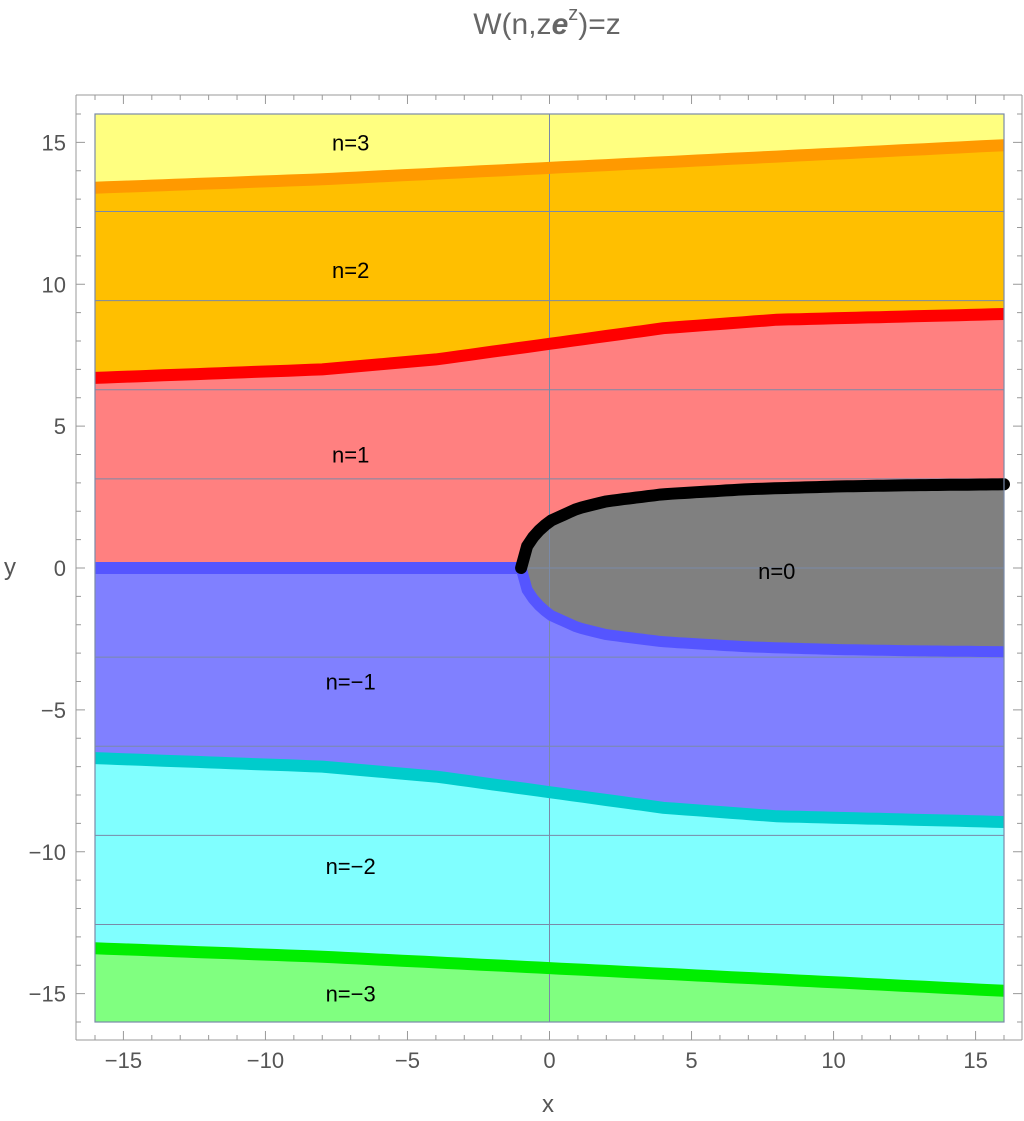 This screenshot has height=1121, width=1024. Describe the element at coordinates (265, 1060) in the screenshot. I see `x-tick-label: −10` at that location.